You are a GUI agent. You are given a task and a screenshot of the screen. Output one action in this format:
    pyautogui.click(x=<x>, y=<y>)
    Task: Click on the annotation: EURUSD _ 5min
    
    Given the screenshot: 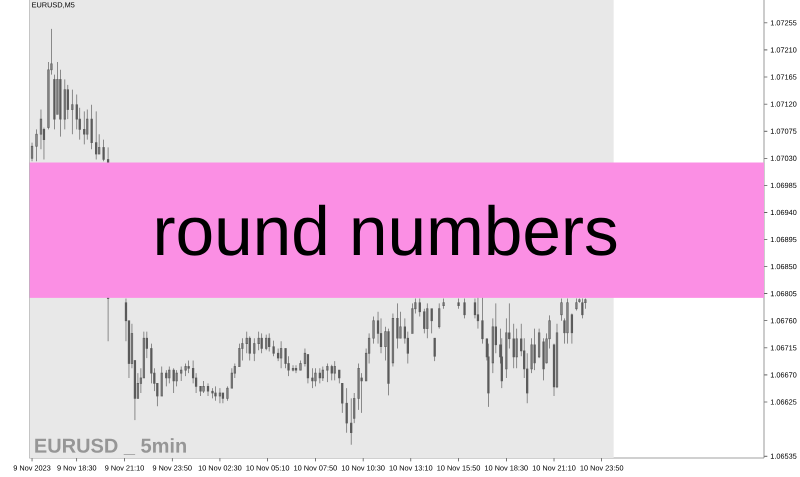 What is the action you would take?
    pyautogui.click(x=110, y=447)
    